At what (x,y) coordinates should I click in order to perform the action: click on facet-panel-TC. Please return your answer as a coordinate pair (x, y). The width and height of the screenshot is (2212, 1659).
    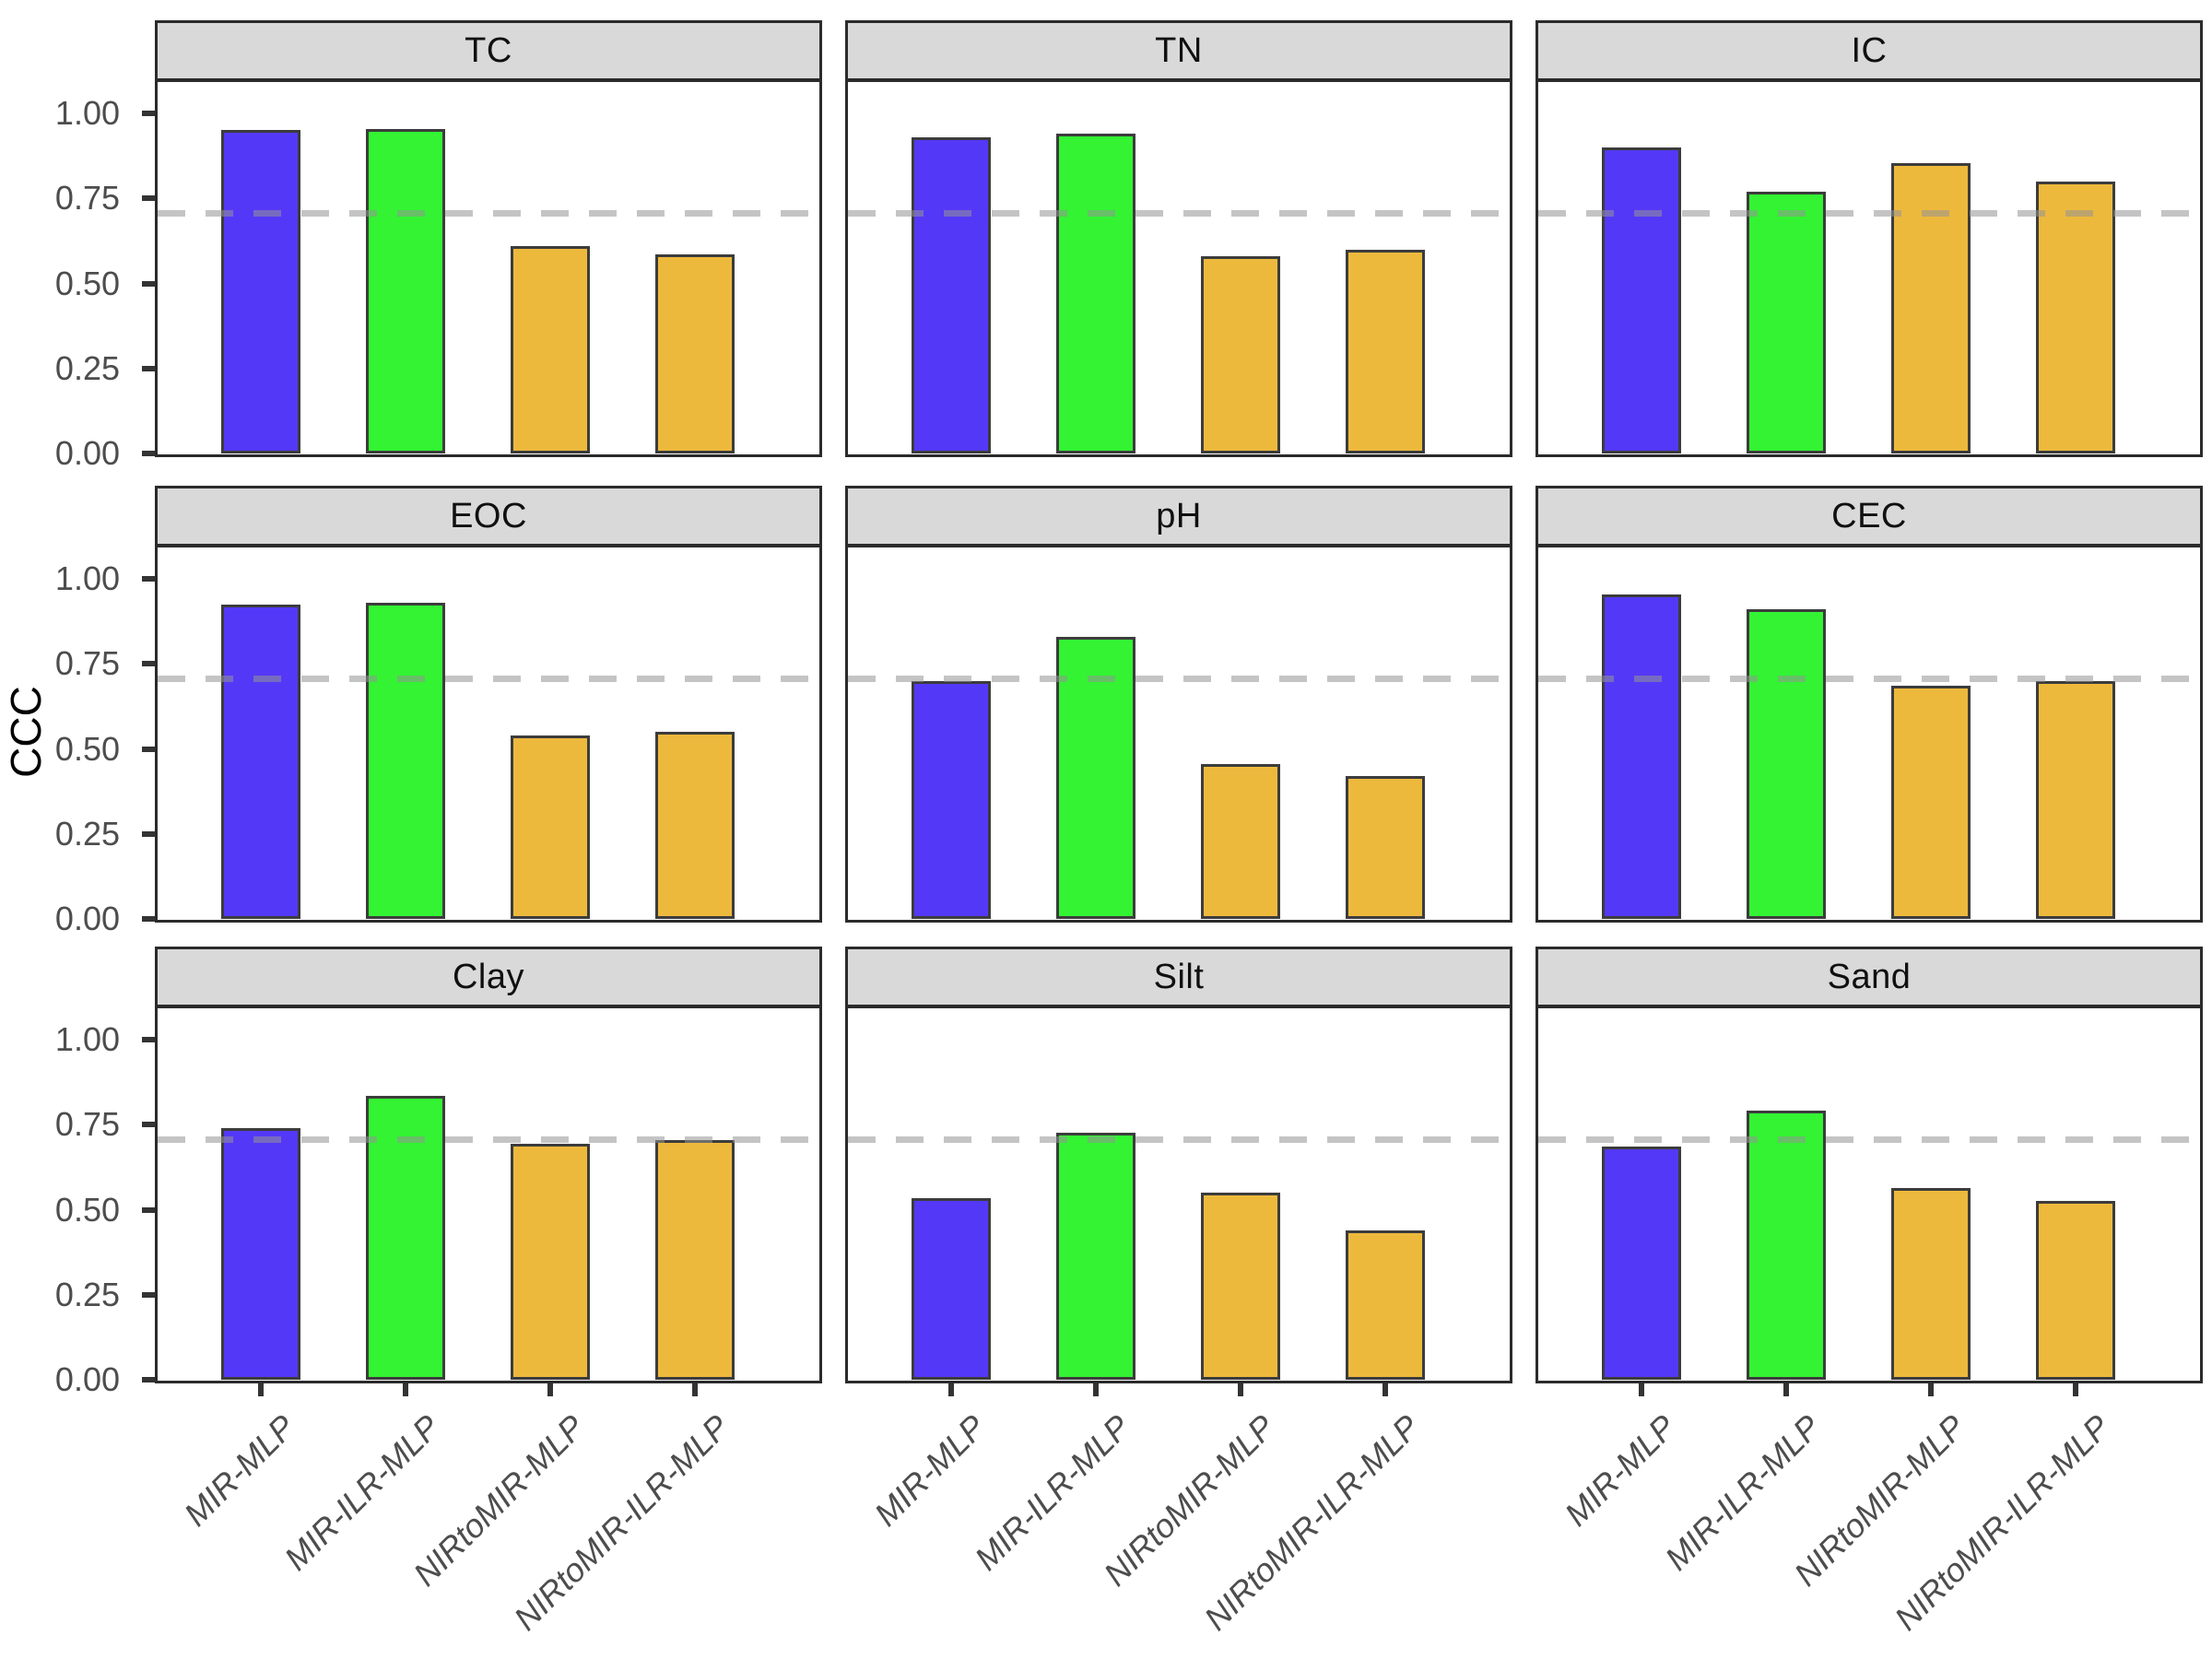
    Looking at the image, I should click on (488, 268).